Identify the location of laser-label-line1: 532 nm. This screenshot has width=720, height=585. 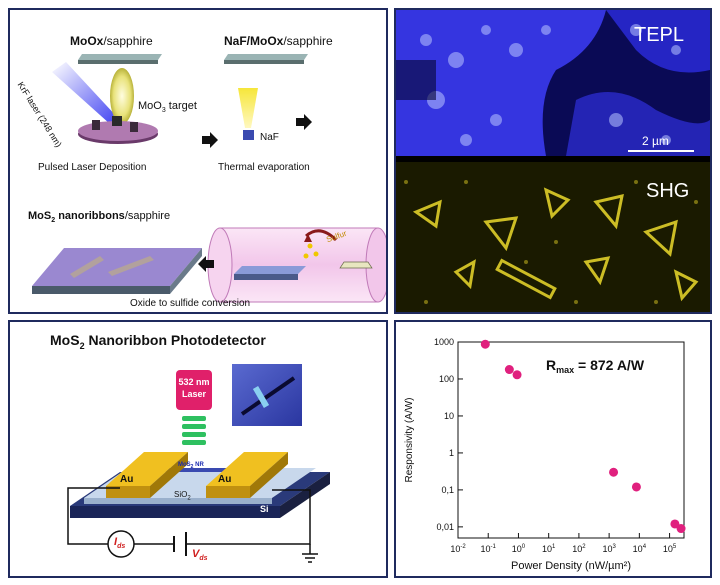
(194, 382).